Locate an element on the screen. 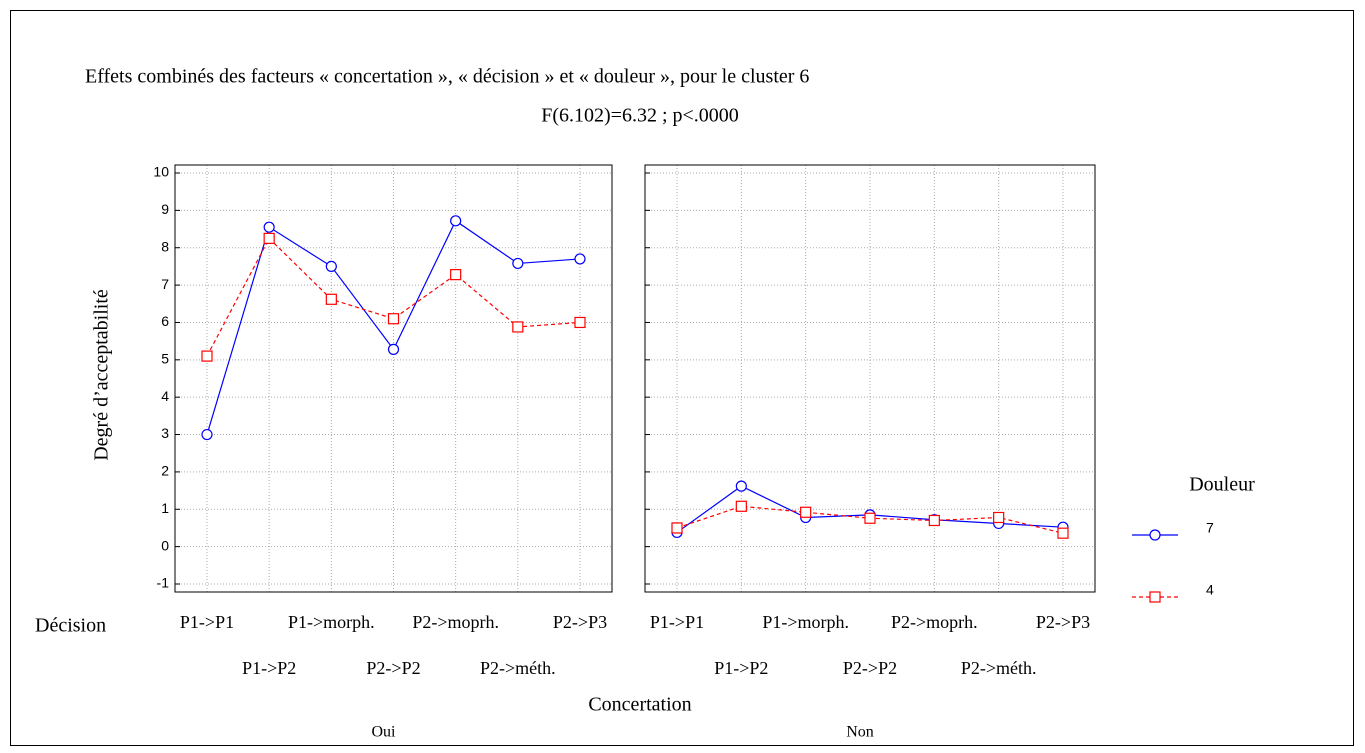  y-tick-label: 3 is located at coordinates (165, 433).